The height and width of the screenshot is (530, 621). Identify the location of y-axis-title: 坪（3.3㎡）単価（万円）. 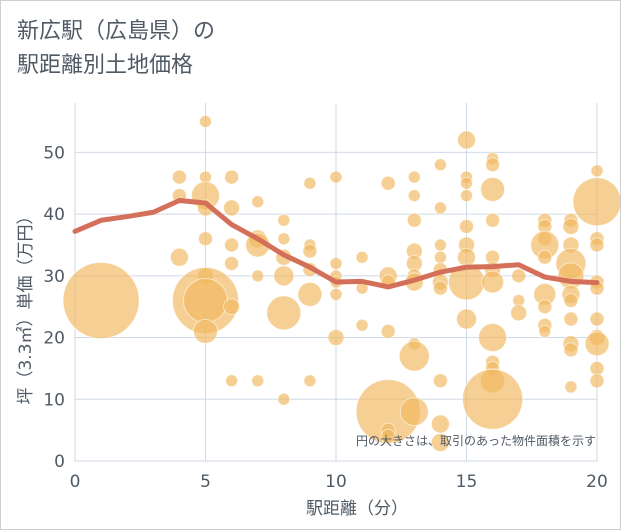
(26, 305).